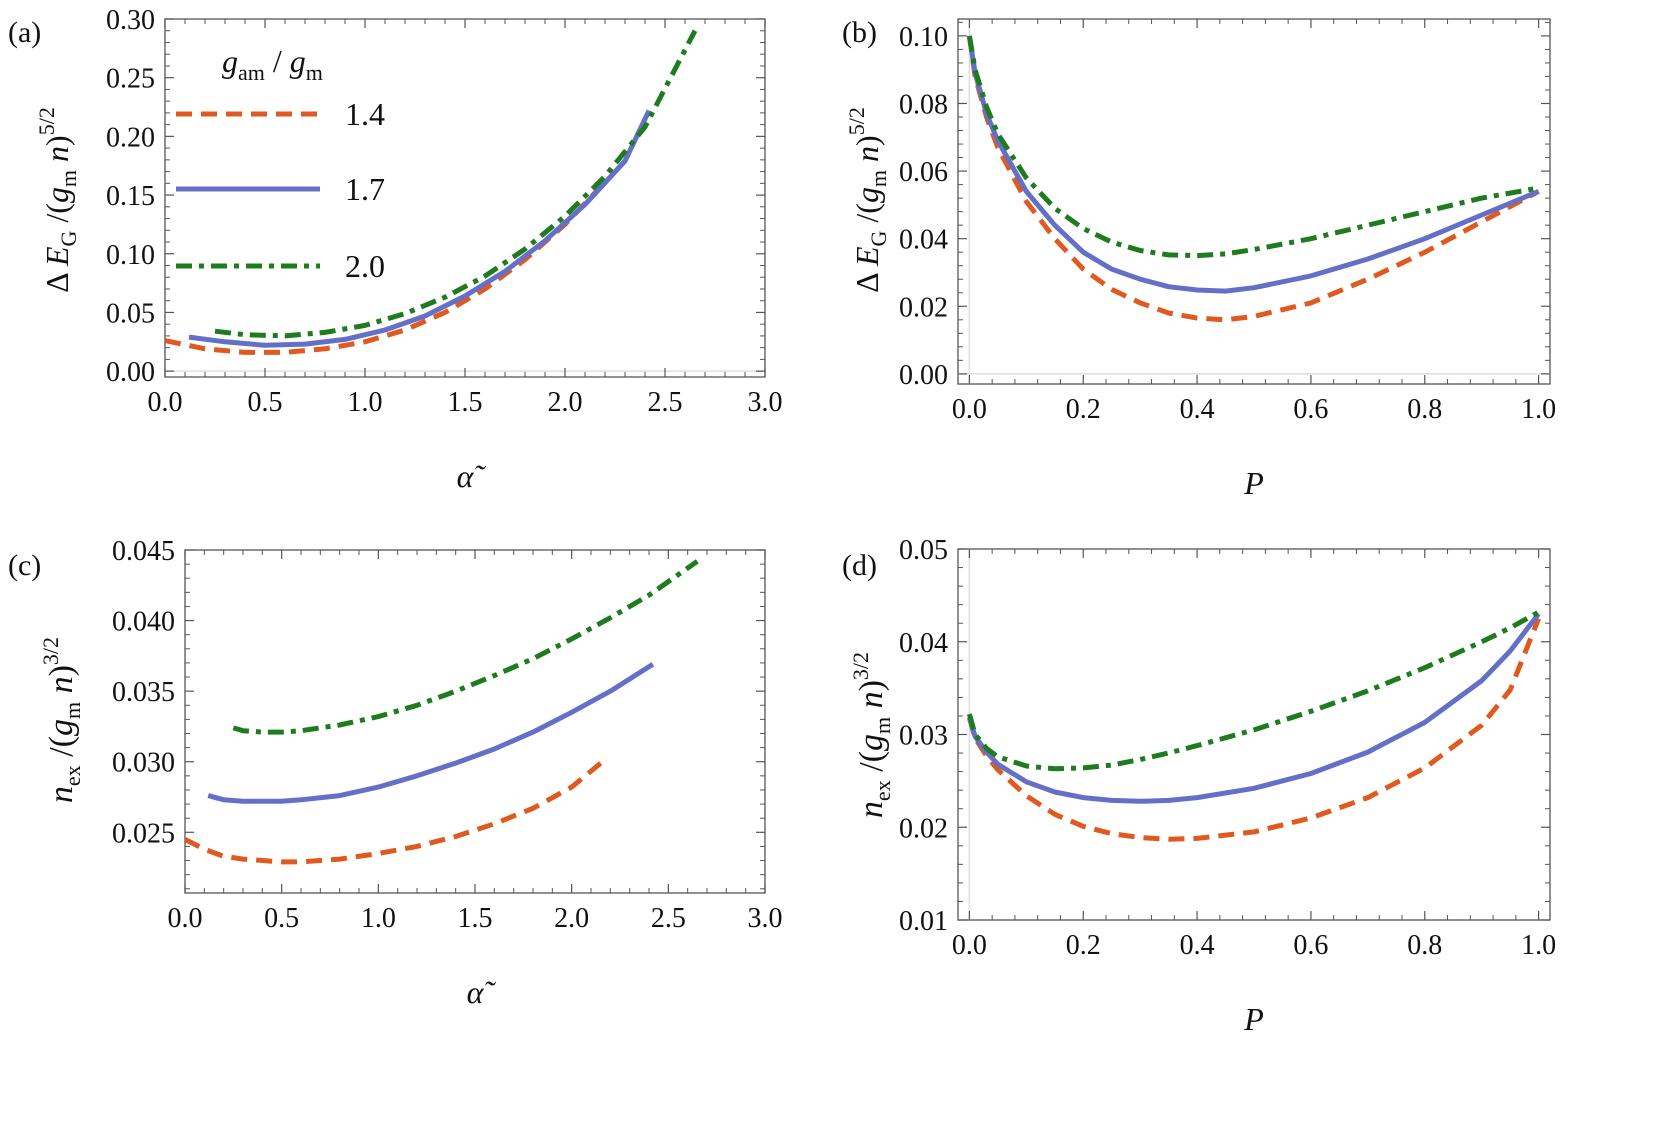 This screenshot has width=1661, height=1122. Describe the element at coordinates (281, 918) in the screenshot. I see `panel-c-xtick-label: 0.5` at that location.